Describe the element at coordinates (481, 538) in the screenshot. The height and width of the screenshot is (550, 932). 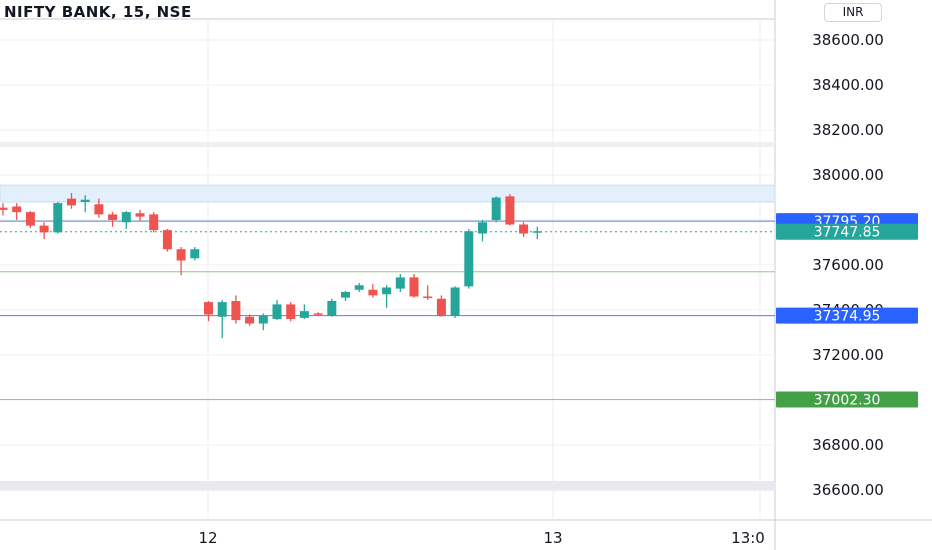
I see `time-axis: 12 13 13:0` at that location.